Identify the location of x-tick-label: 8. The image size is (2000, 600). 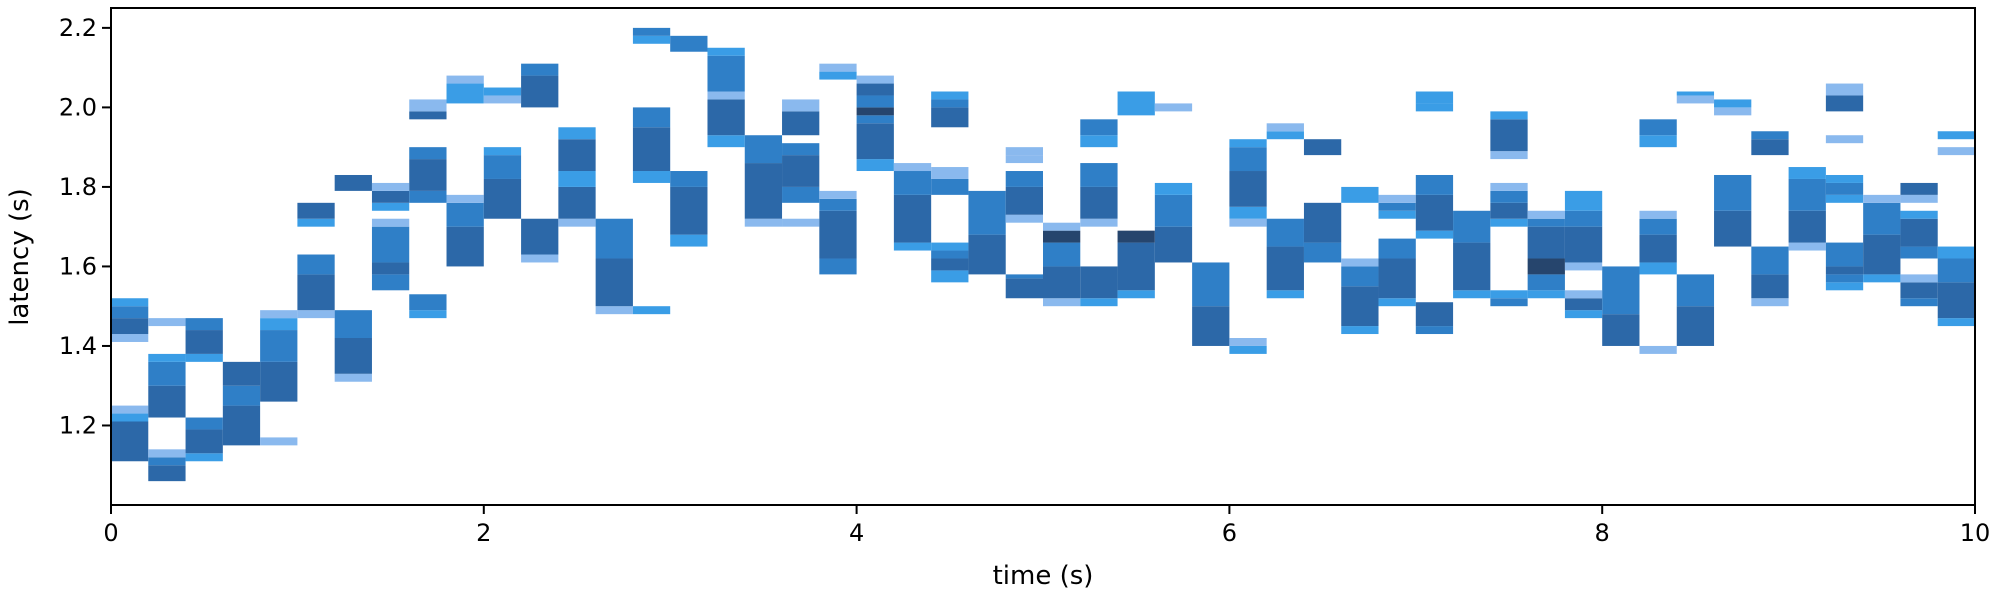
(1602, 533).